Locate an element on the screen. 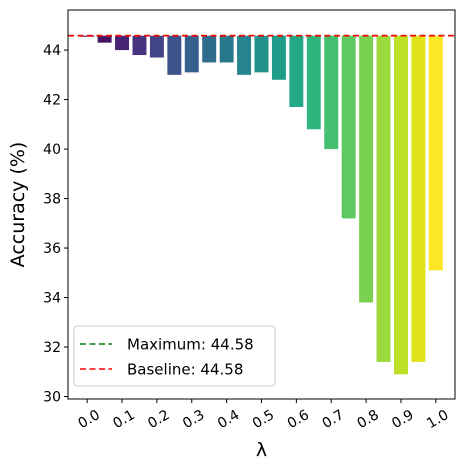 The width and height of the screenshot is (464, 469). y-tick-label: 44 is located at coordinates (52, 51).